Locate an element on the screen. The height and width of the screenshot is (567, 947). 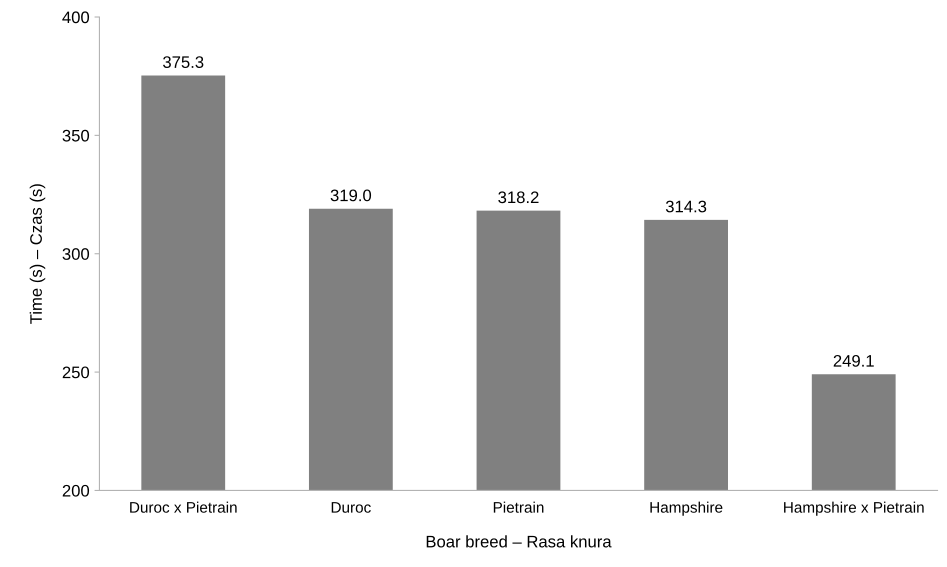
y-tick-label: 400 is located at coordinates (76, 17).